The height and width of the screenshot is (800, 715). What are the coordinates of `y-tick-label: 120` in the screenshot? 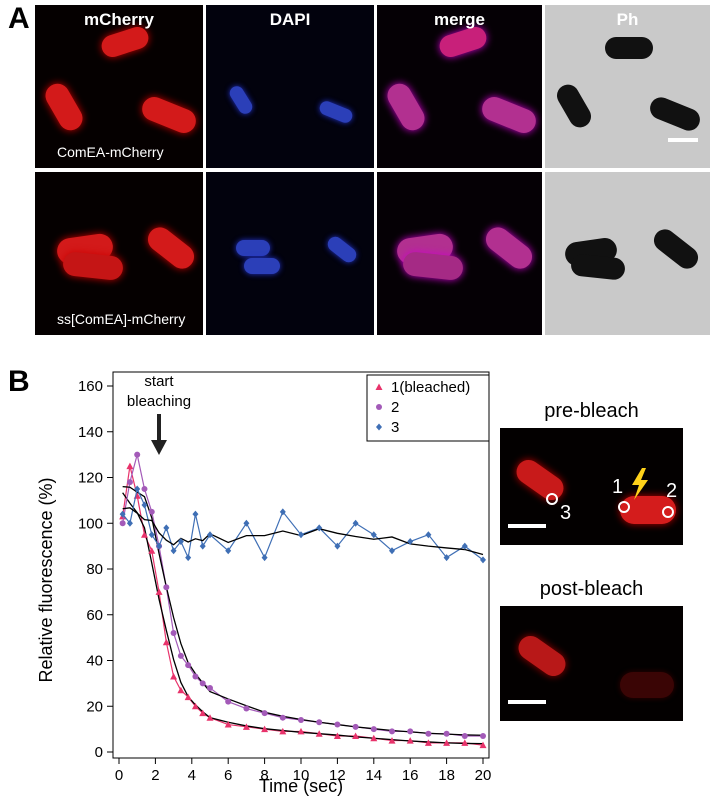 It's located at (90, 478).